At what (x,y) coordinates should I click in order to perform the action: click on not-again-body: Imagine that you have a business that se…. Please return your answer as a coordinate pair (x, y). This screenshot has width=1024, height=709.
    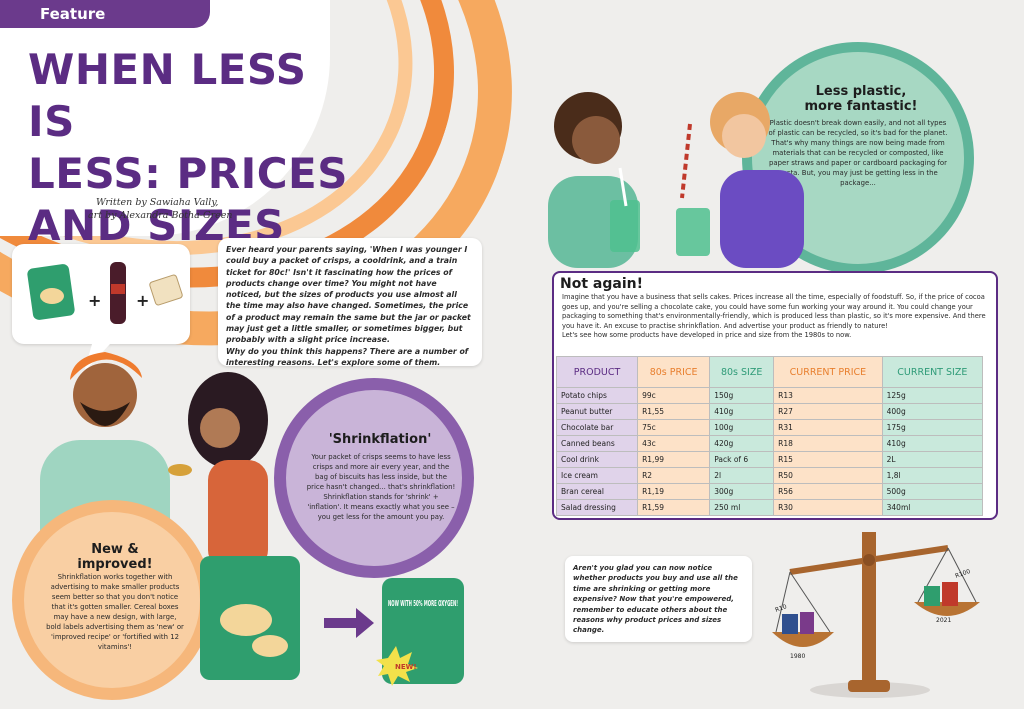
    Looking at the image, I should click on (776, 317).